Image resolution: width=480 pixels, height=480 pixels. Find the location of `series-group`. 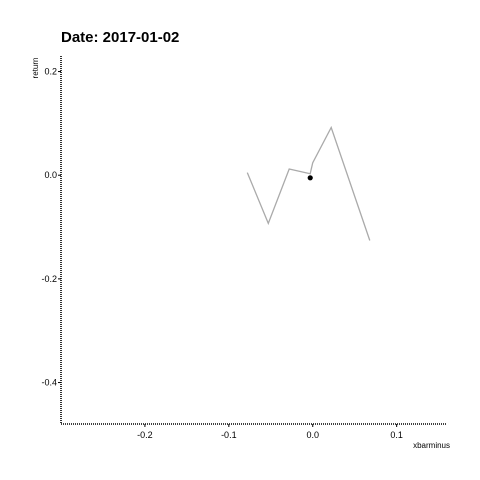

series-group is located at coordinates (308, 183).